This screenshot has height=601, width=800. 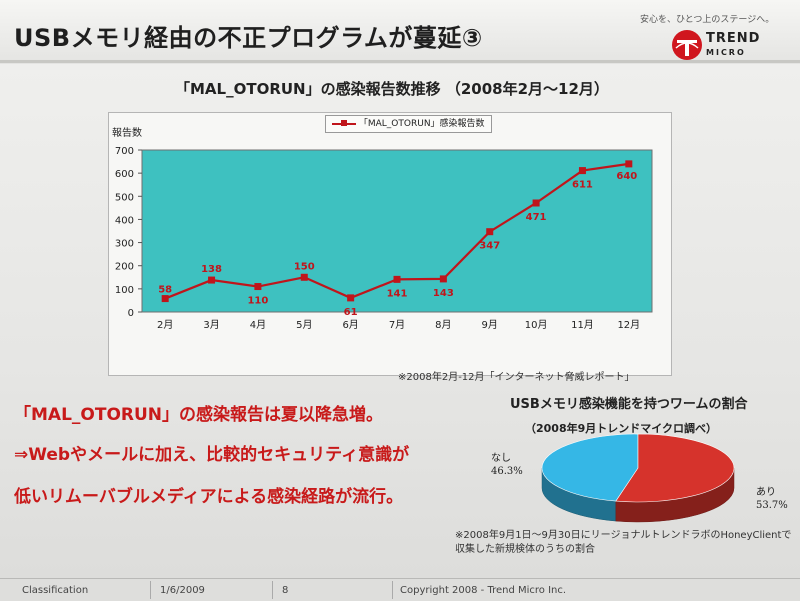 What do you see at coordinates (392, 89) in the screenshot?
I see `chart-title: 「MAL_OTORUN」の感染報告数推移 （2008年2月～12月）` at bounding box center [392, 89].